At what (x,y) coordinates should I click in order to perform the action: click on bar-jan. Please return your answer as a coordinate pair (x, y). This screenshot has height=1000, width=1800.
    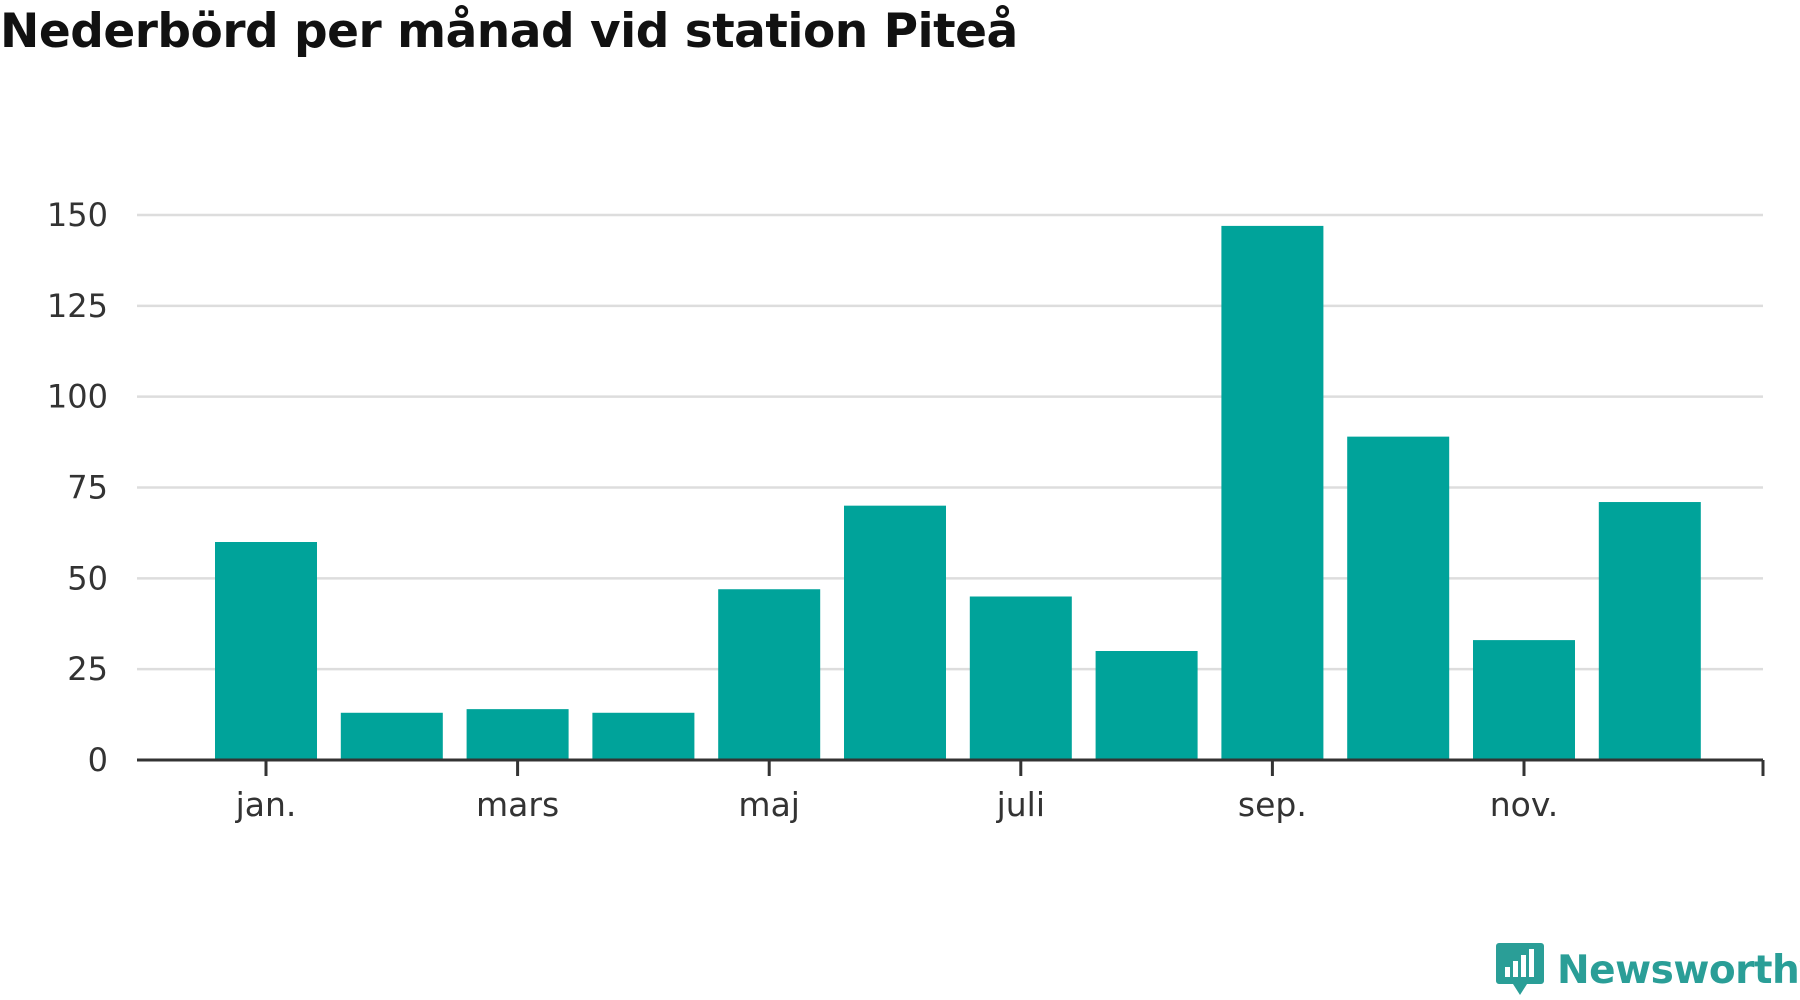
    Looking at the image, I should click on (266, 651).